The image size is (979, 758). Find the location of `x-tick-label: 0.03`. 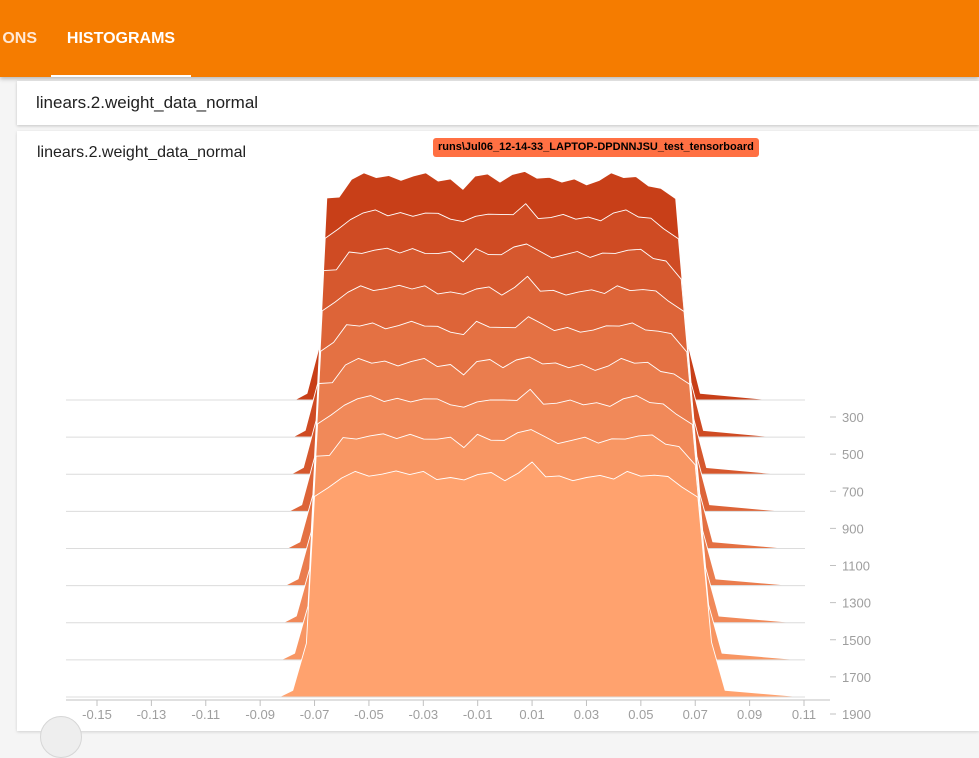

x-tick-label: 0.03 is located at coordinates (586, 714).